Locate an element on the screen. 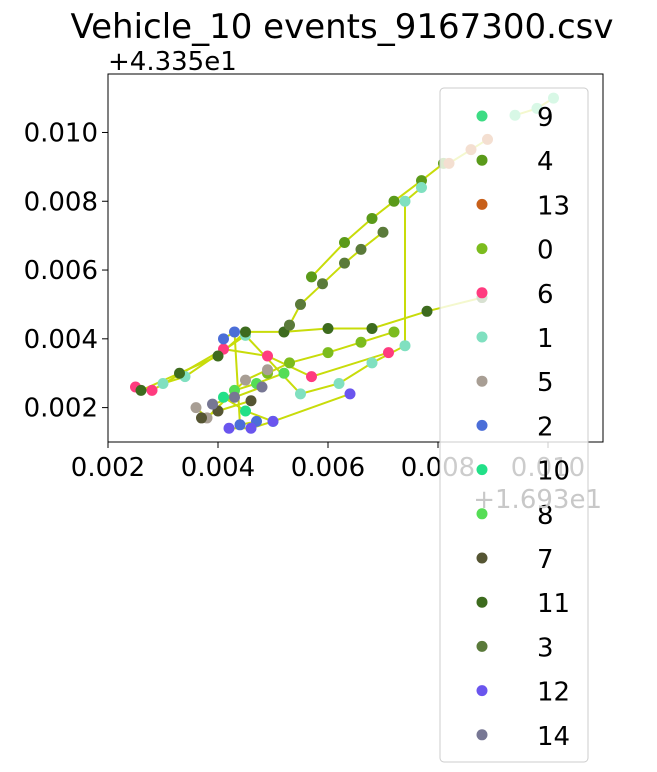  legend-items: 9 4 13 0 6 1 5 2 10 8 7 11 3 12 14 is located at coordinates (523, 427).